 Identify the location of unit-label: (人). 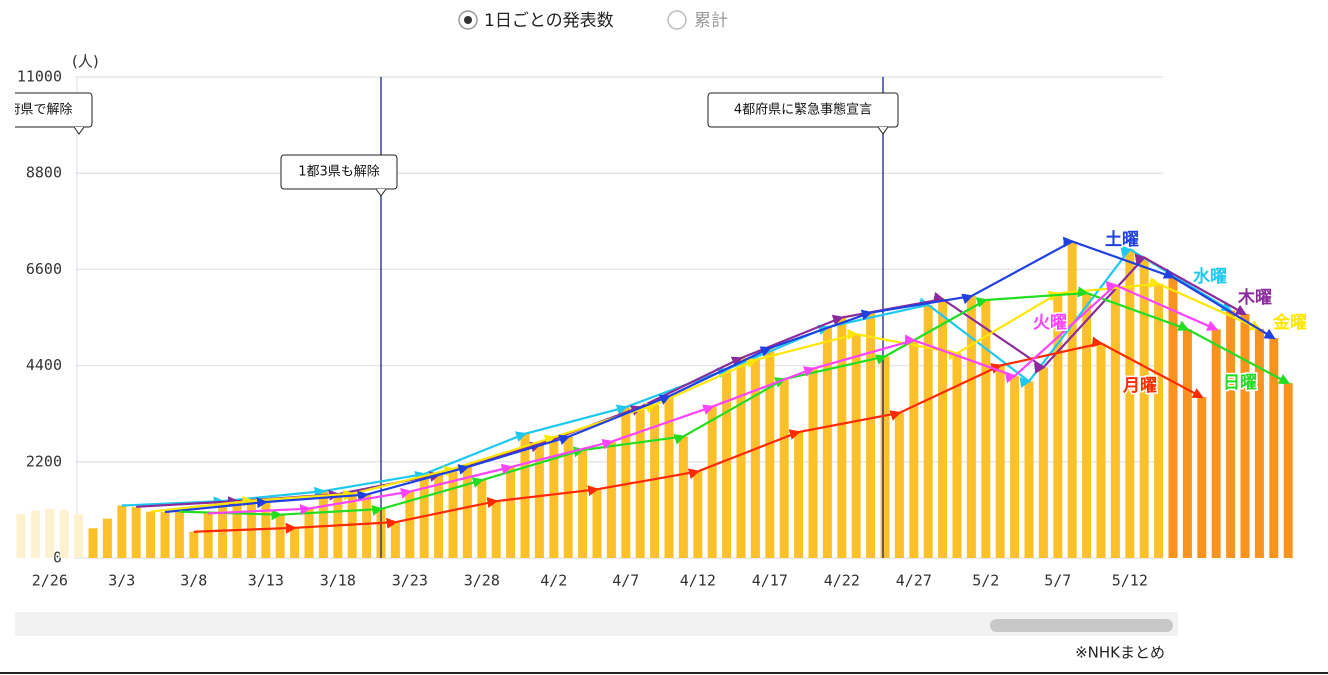
(85, 62).